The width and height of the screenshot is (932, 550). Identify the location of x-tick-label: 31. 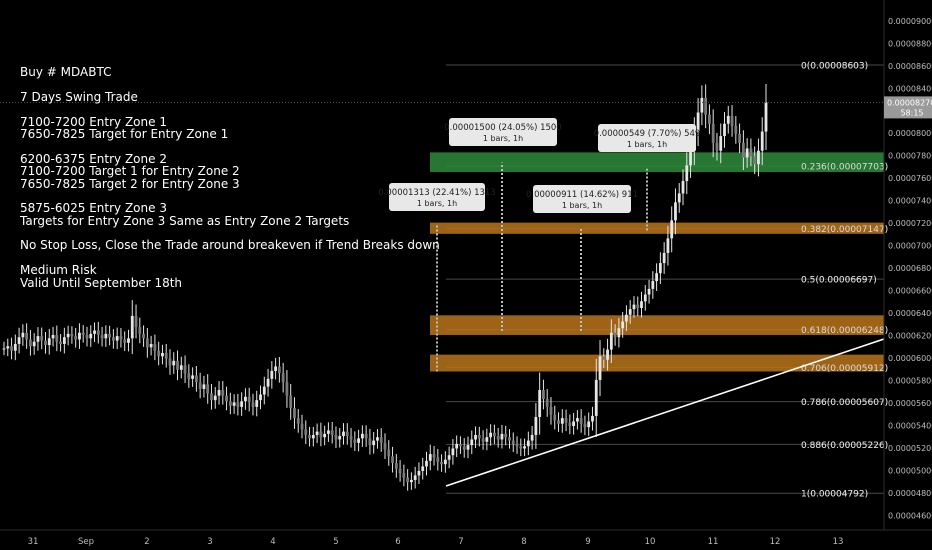
(33, 542).